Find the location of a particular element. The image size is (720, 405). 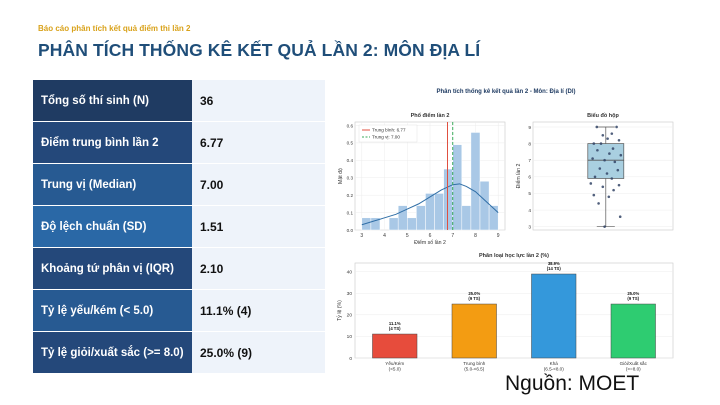

stat-label: Tổng số thí sinh (N) is located at coordinates (112, 100).